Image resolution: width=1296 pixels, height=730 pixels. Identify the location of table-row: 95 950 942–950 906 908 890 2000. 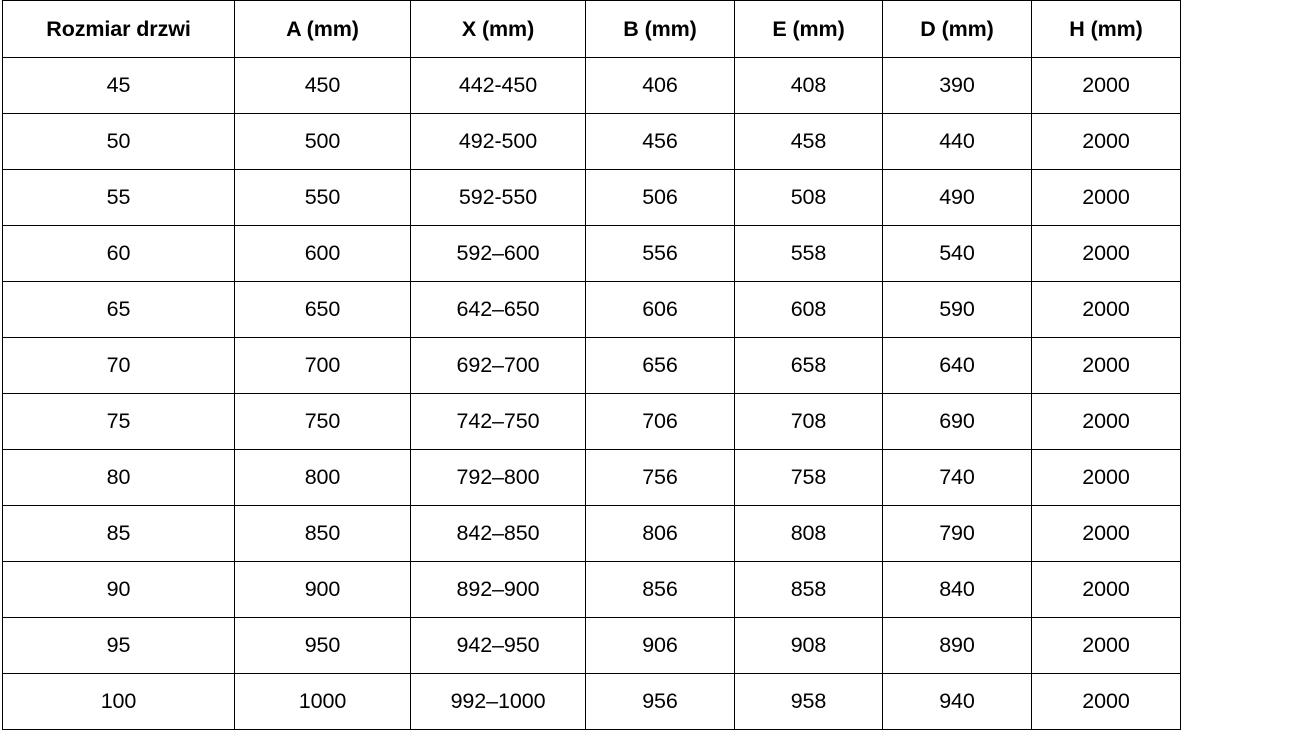
(647, 645).